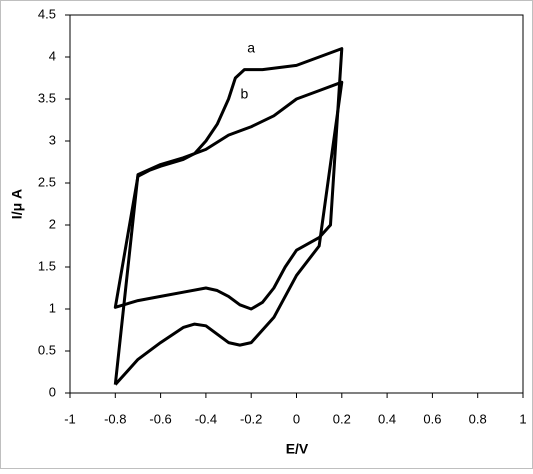 The width and height of the screenshot is (533, 474). I want to click on curve-label: a, so click(251, 47).